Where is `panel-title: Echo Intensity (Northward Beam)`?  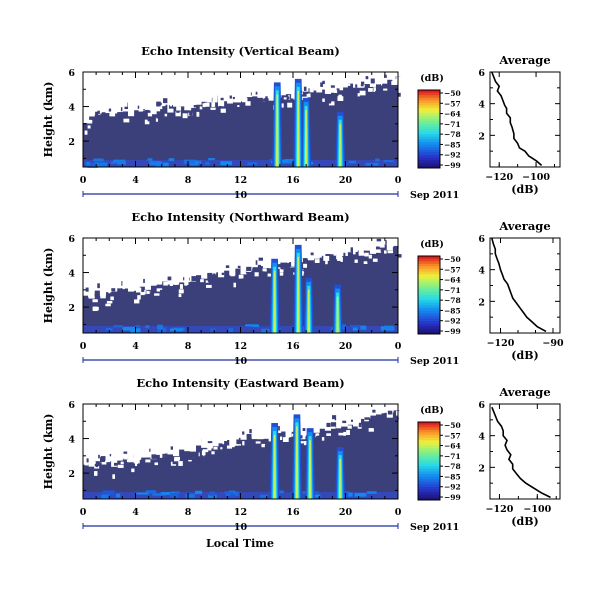 panel-title: Echo Intensity (Northward Beam) is located at coordinates (240, 217).